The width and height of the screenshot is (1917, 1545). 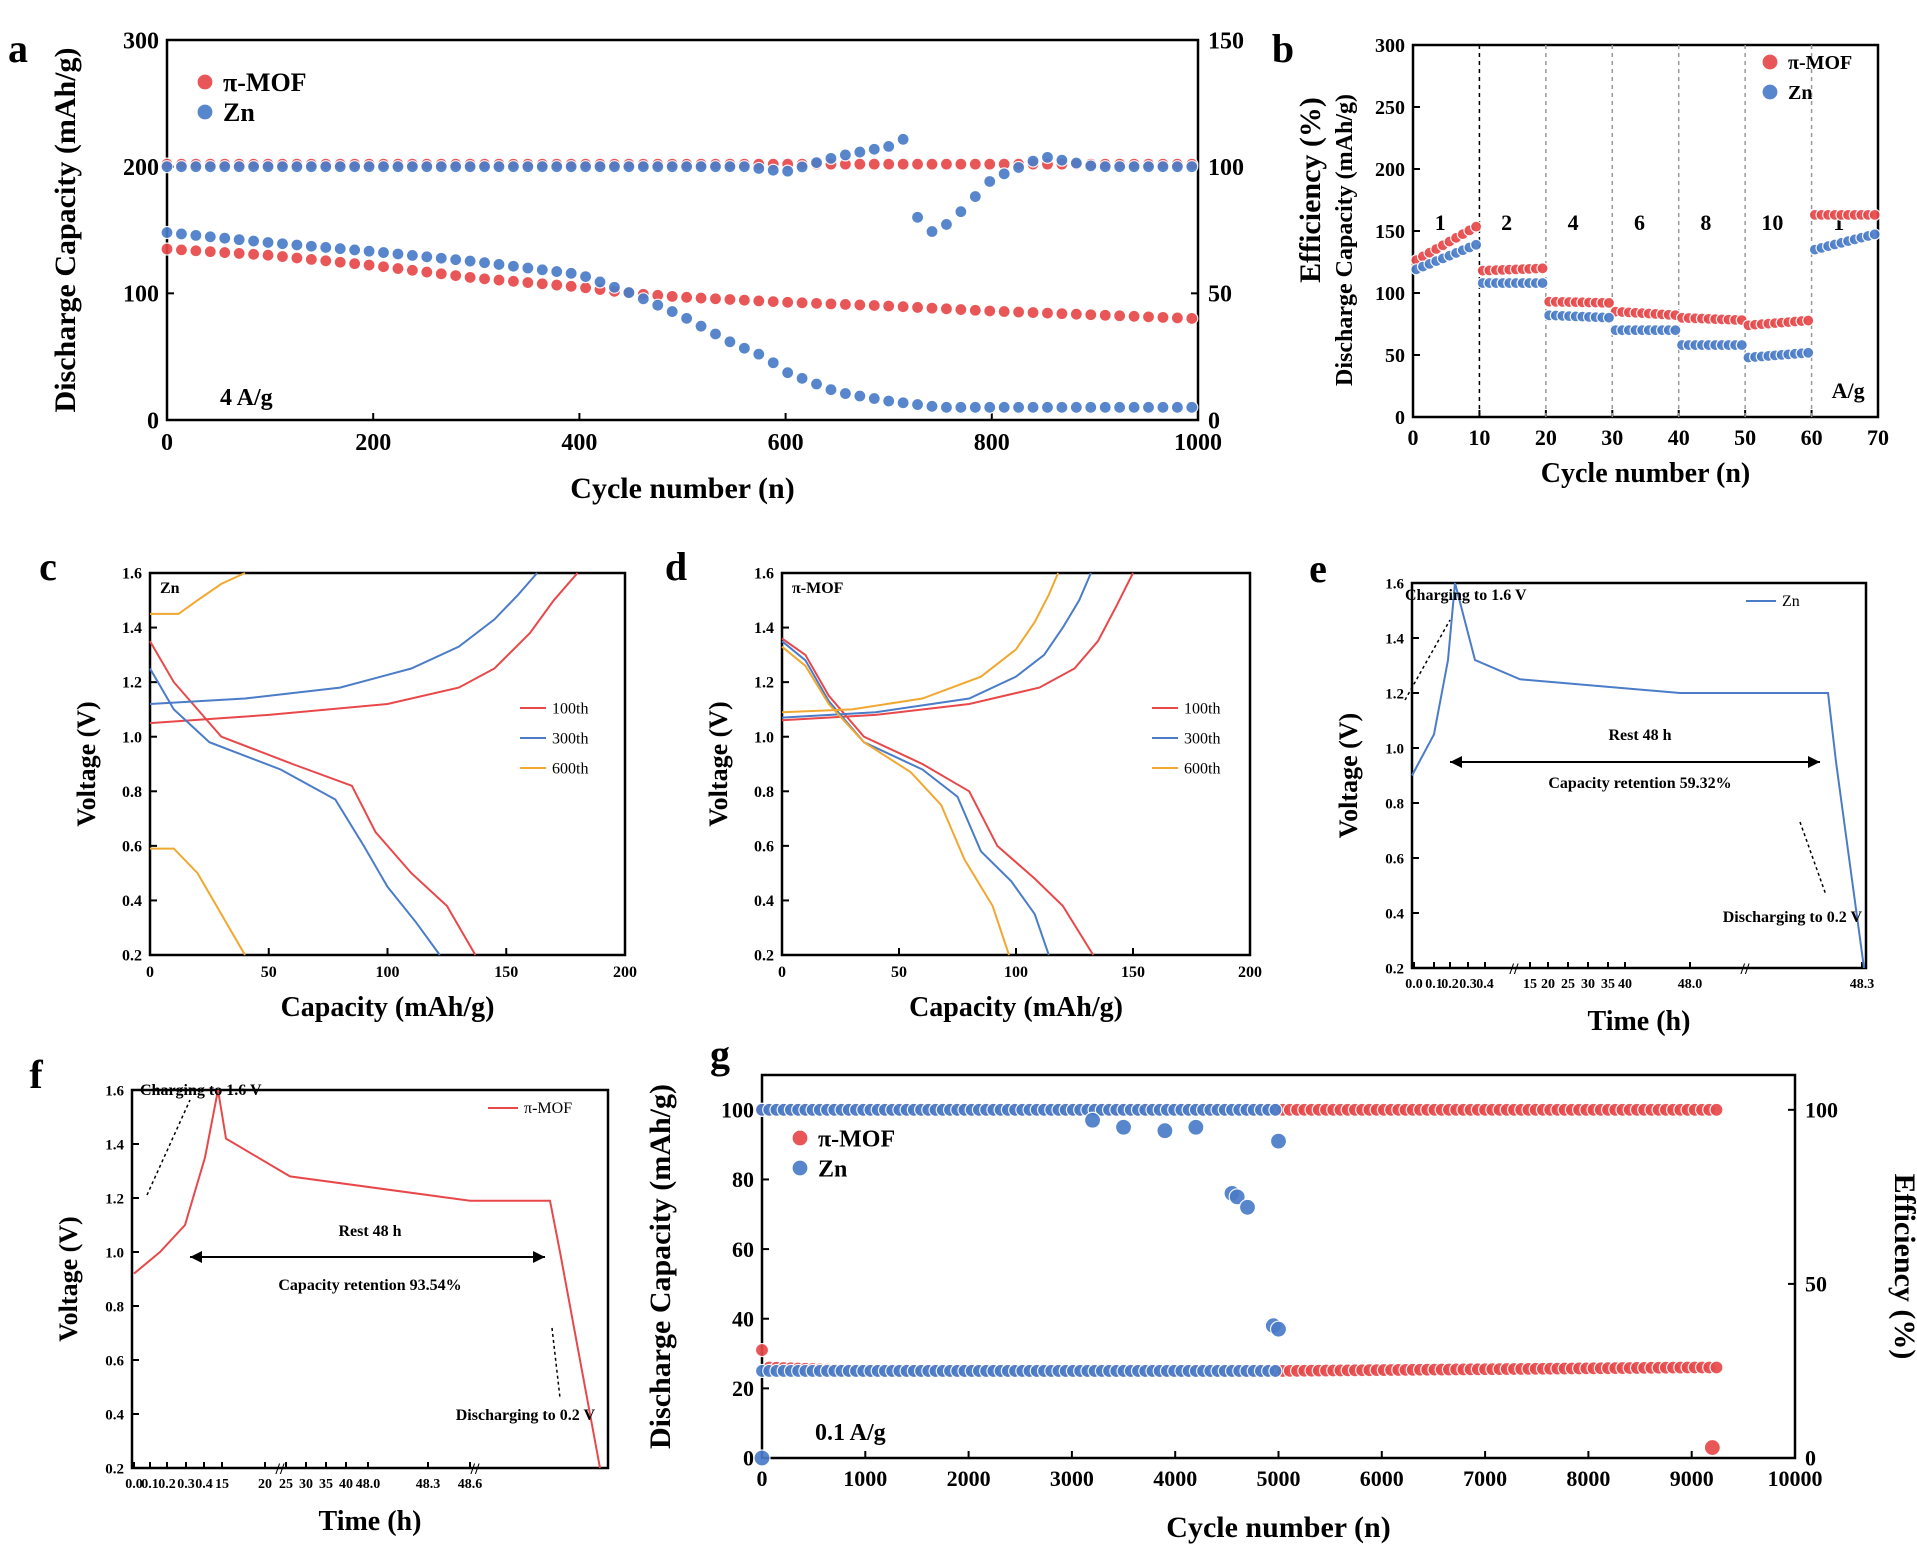 I want to click on x-axis-tick-label: 70, so click(x=1878, y=437).